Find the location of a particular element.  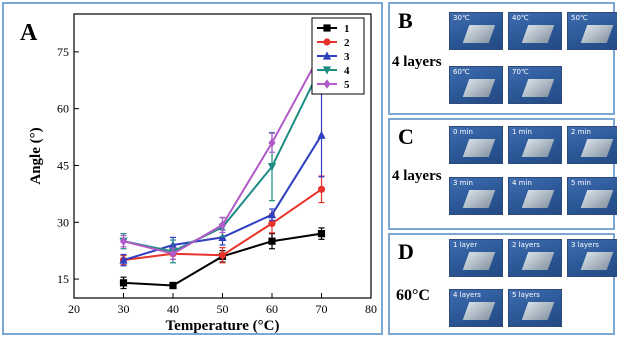

panel-d-photo-caption: 3 layers is located at coordinates (585, 245).